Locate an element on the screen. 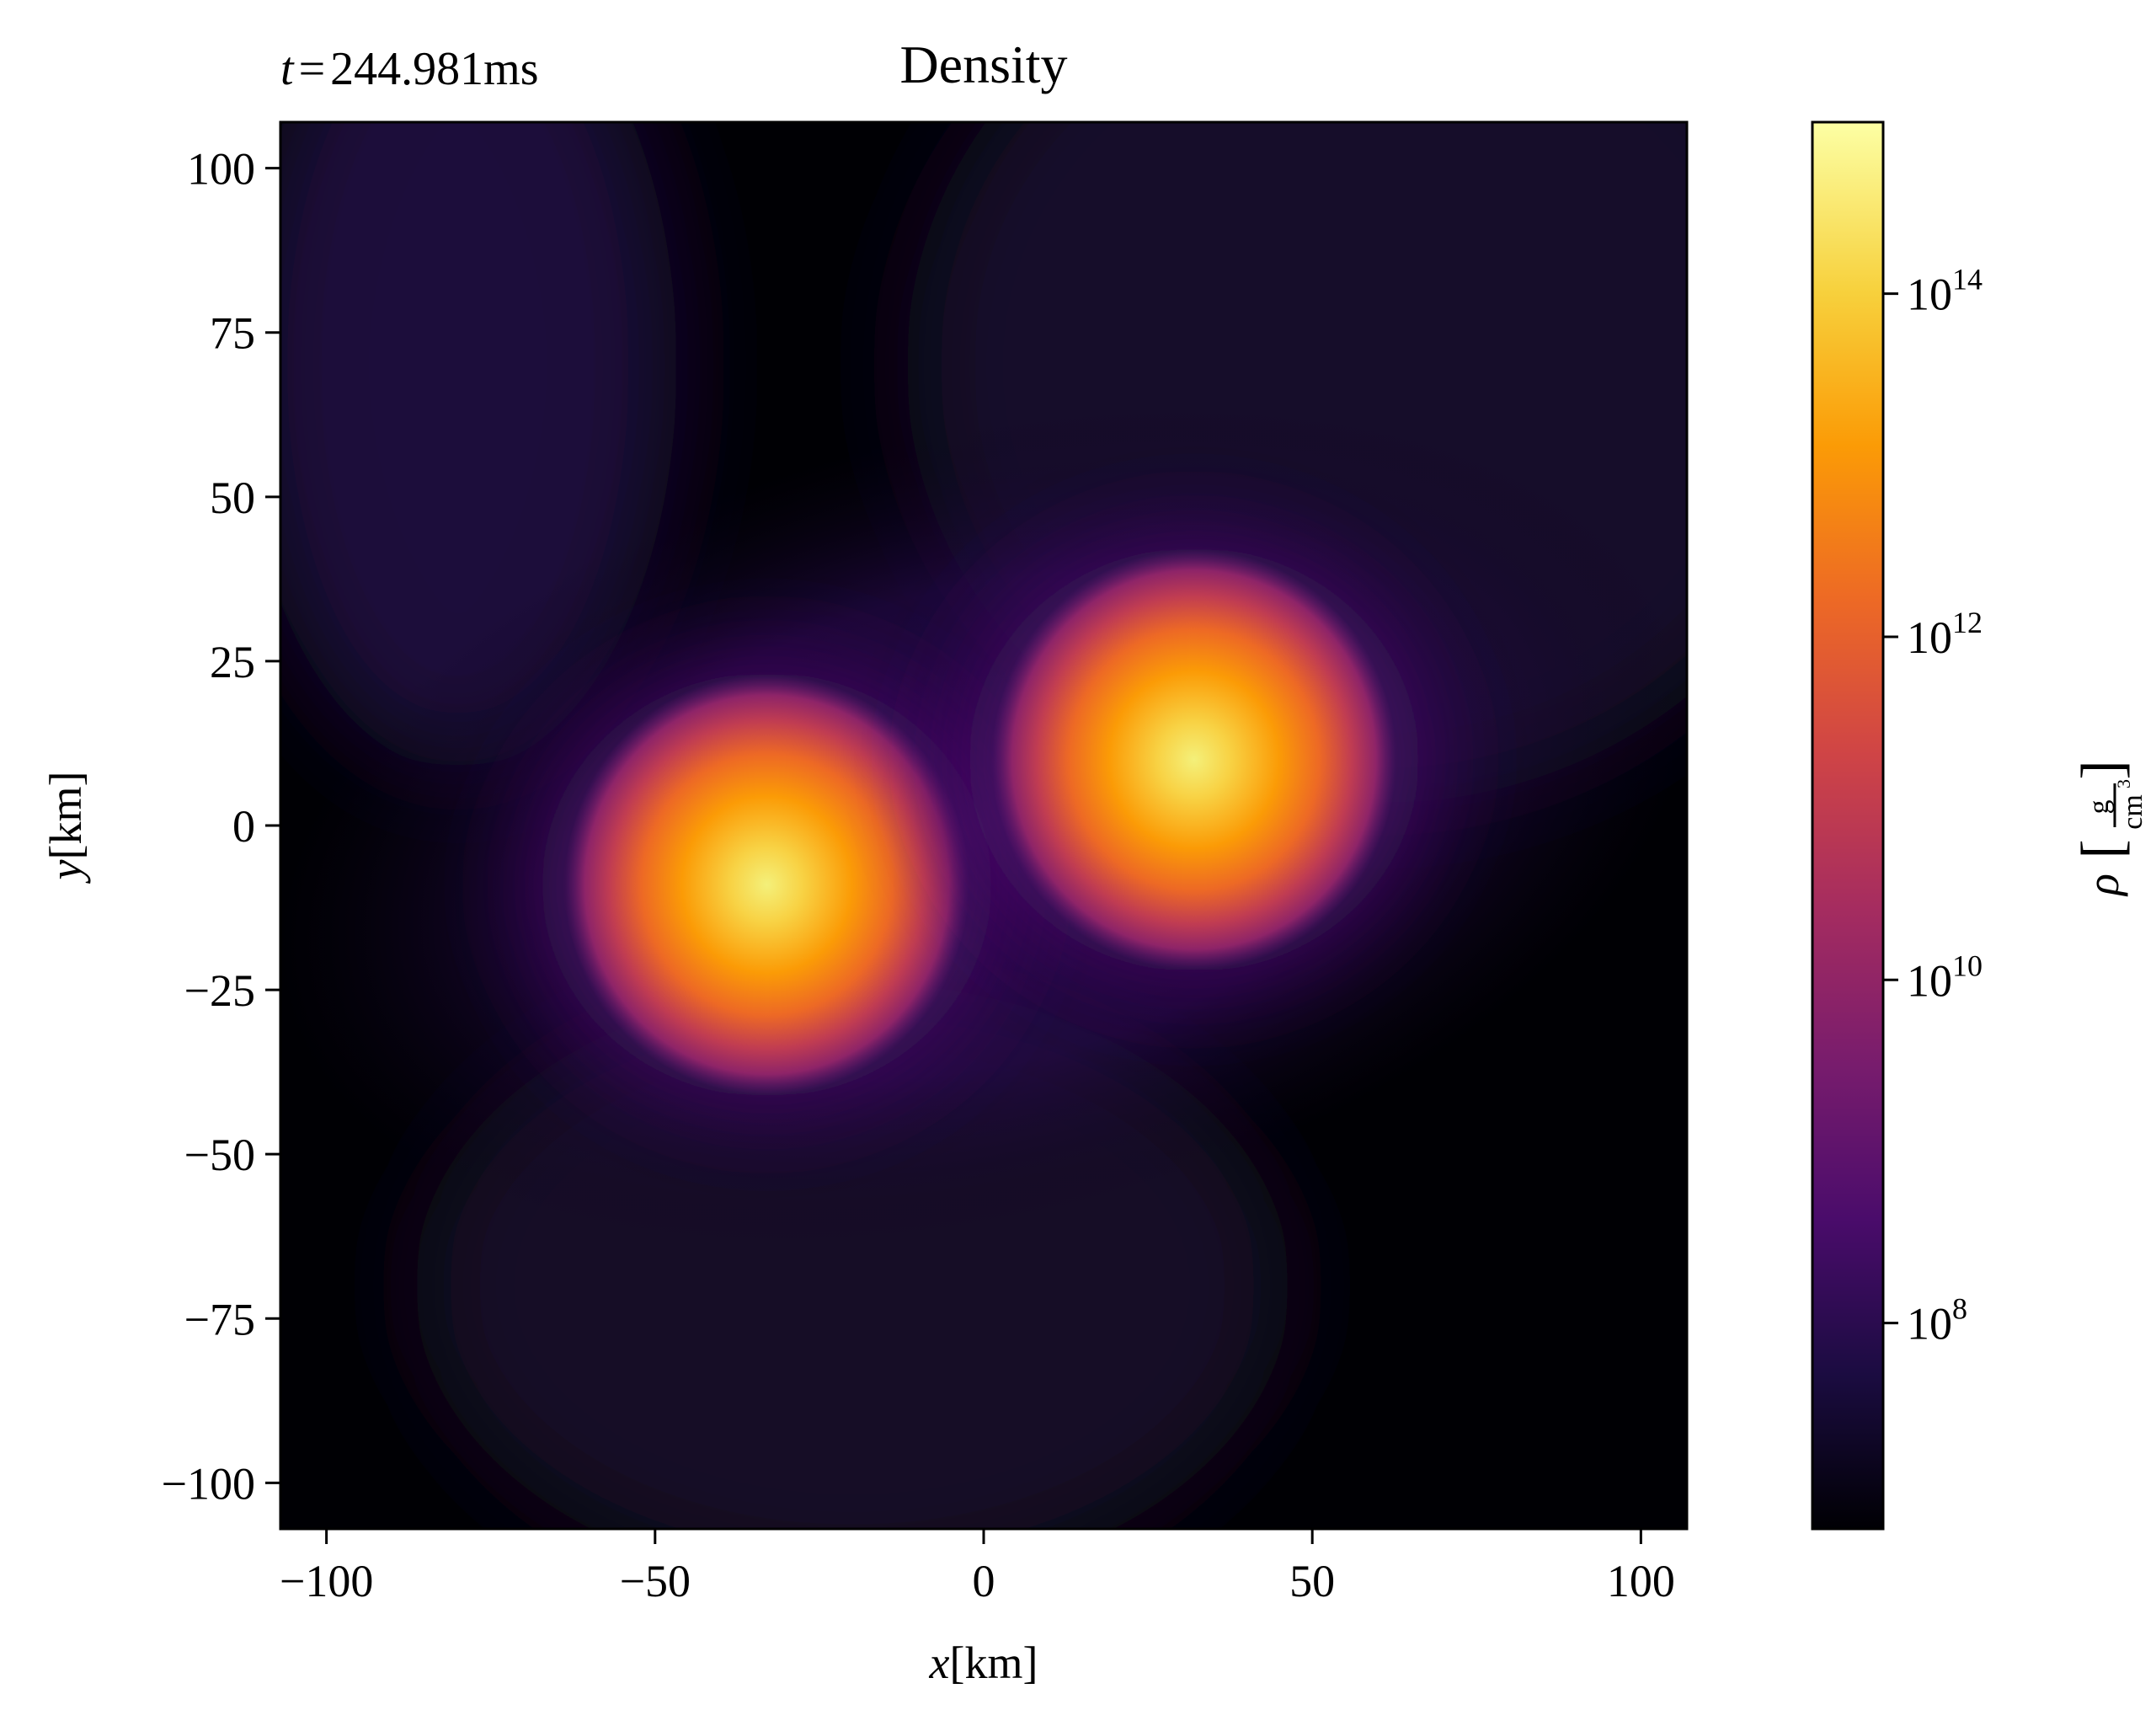 This screenshot has width=2156, height=1726. y-tick-label: 75 is located at coordinates (232, 333).